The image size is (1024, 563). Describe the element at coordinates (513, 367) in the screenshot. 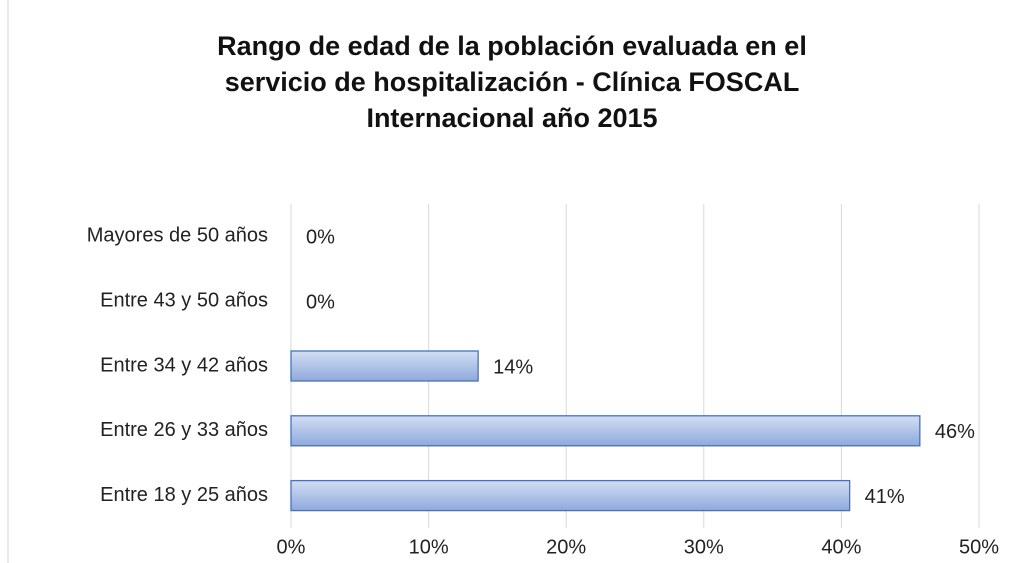

I see `data-label: 14%` at that location.